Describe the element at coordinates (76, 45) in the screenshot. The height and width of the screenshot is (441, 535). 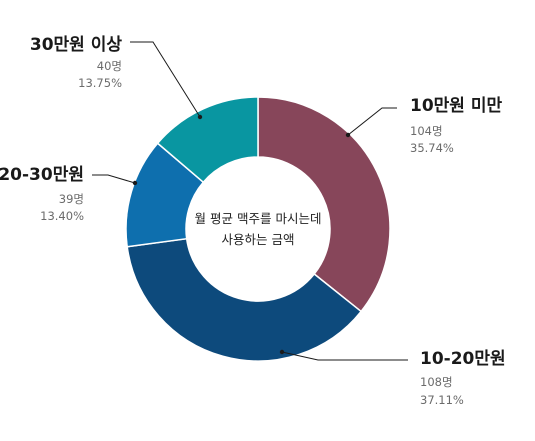
I see `category-label-3: 30만원 이상` at that location.